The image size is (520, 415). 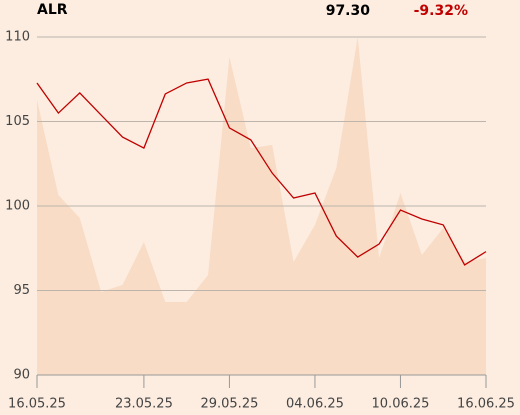 I want to click on x-tick-label: 04.06.25, so click(x=315, y=404).